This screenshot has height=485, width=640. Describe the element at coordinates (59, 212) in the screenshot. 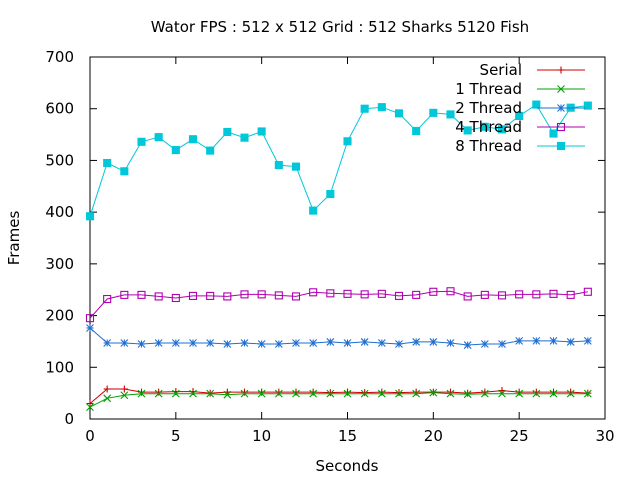

I see `y-tick-label: 400` at that location.